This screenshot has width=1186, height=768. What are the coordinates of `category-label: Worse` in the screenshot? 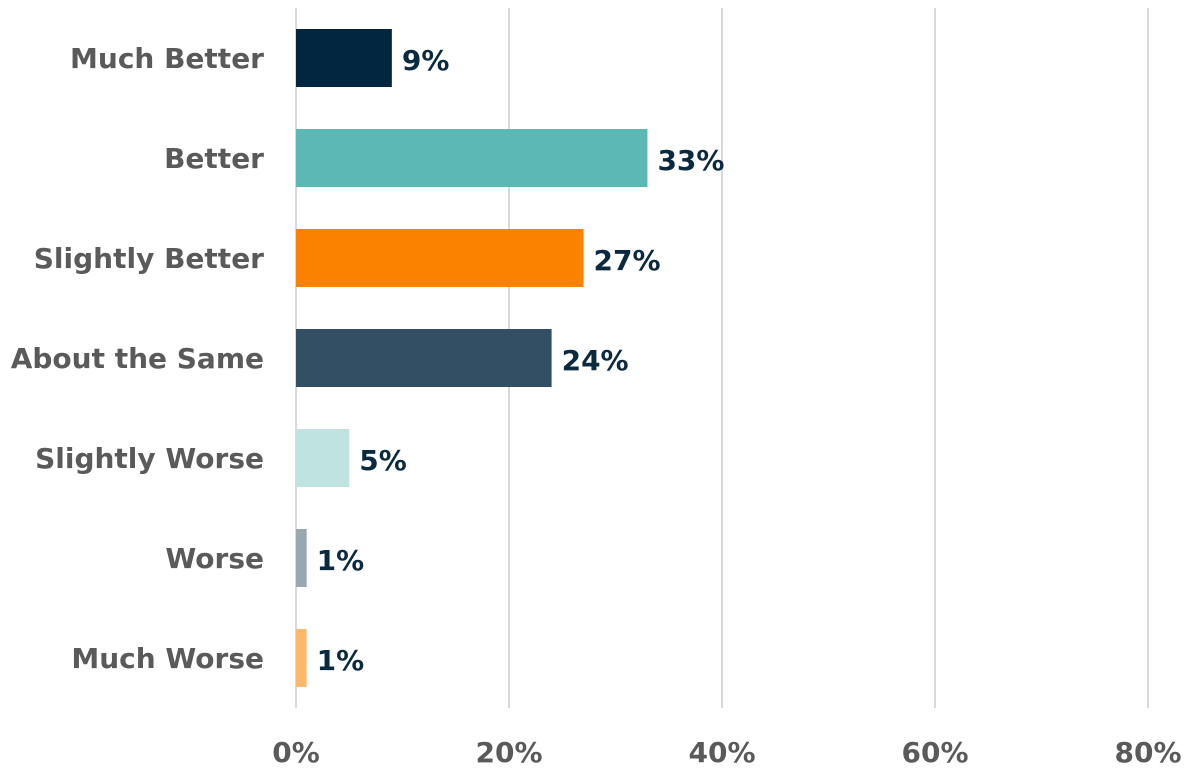 It's located at (214, 558).